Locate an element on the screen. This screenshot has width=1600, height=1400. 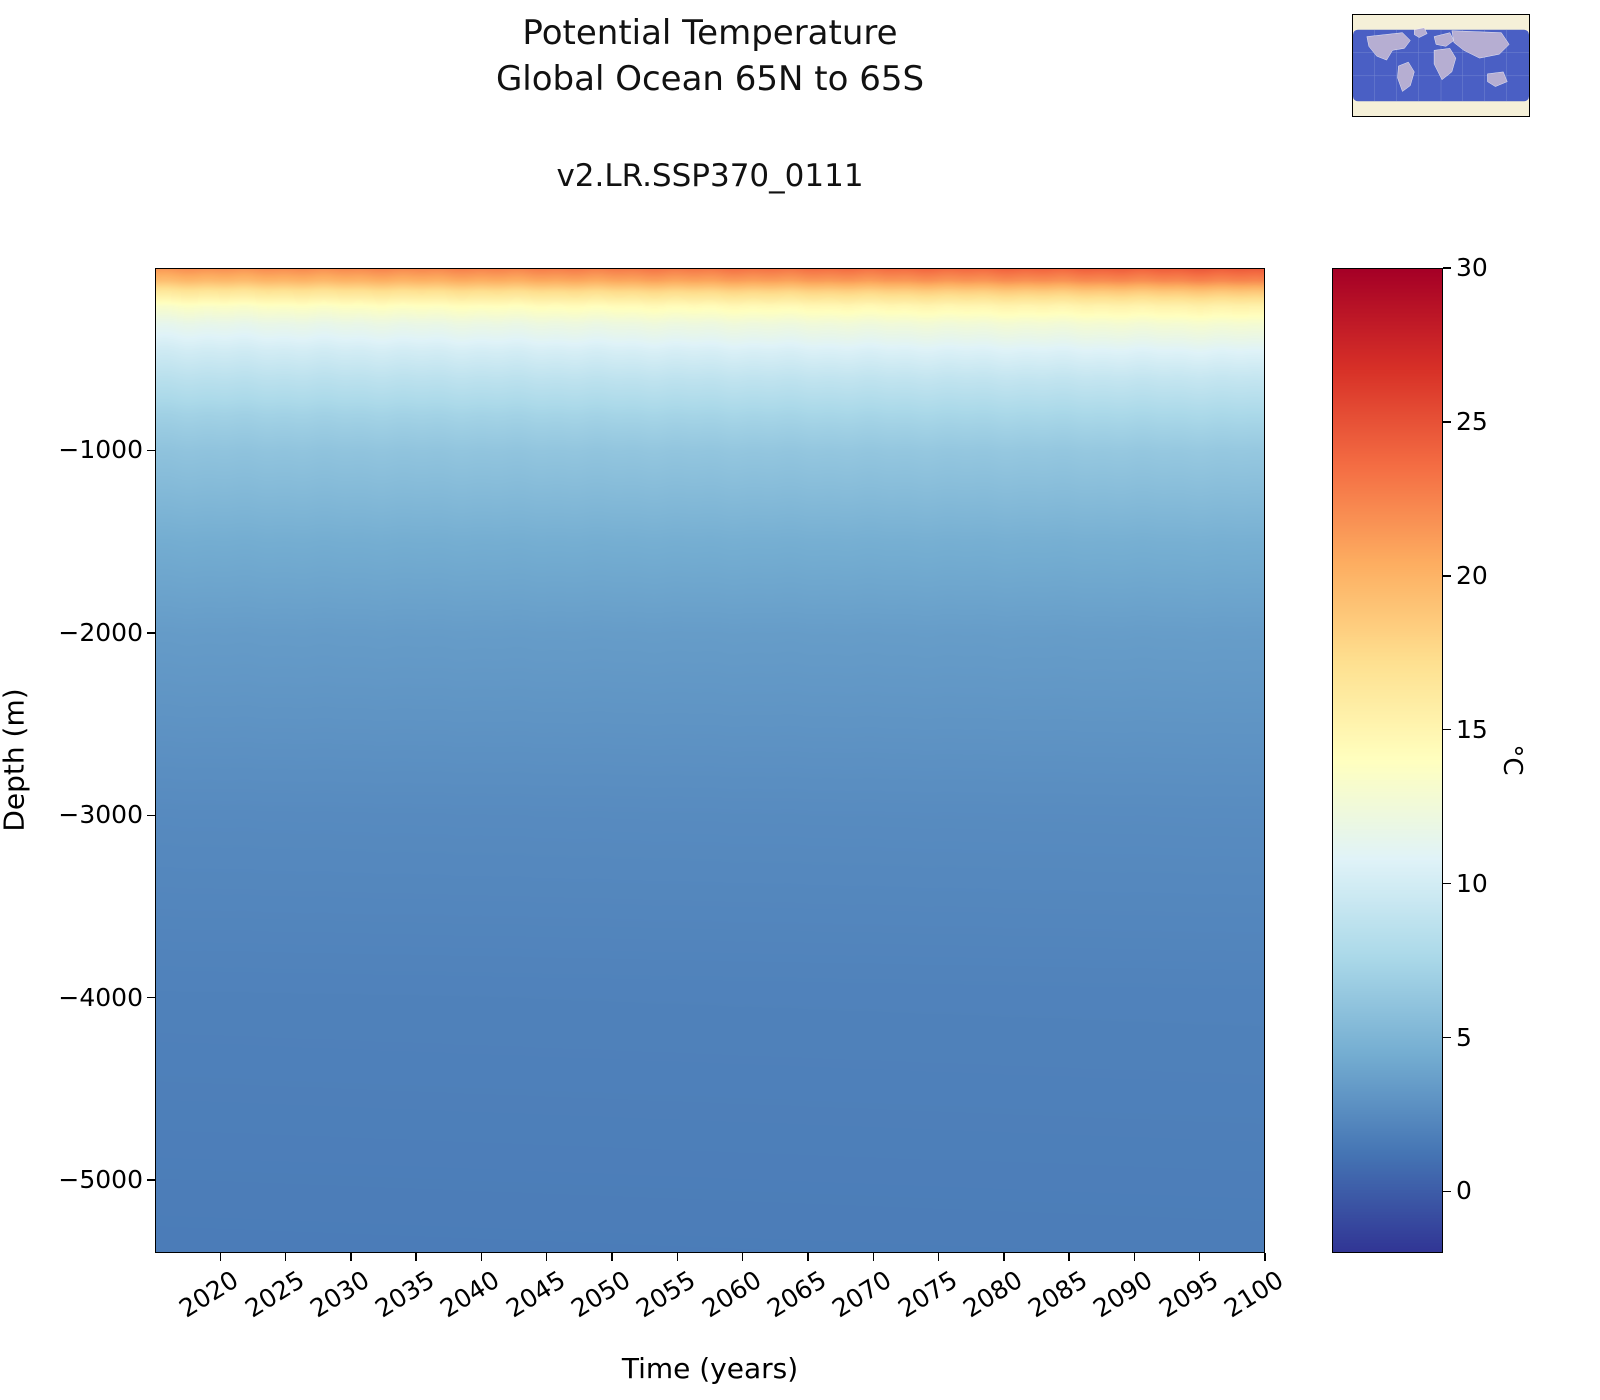
x-tick-label: 2065 is located at coordinates (796, 1294).